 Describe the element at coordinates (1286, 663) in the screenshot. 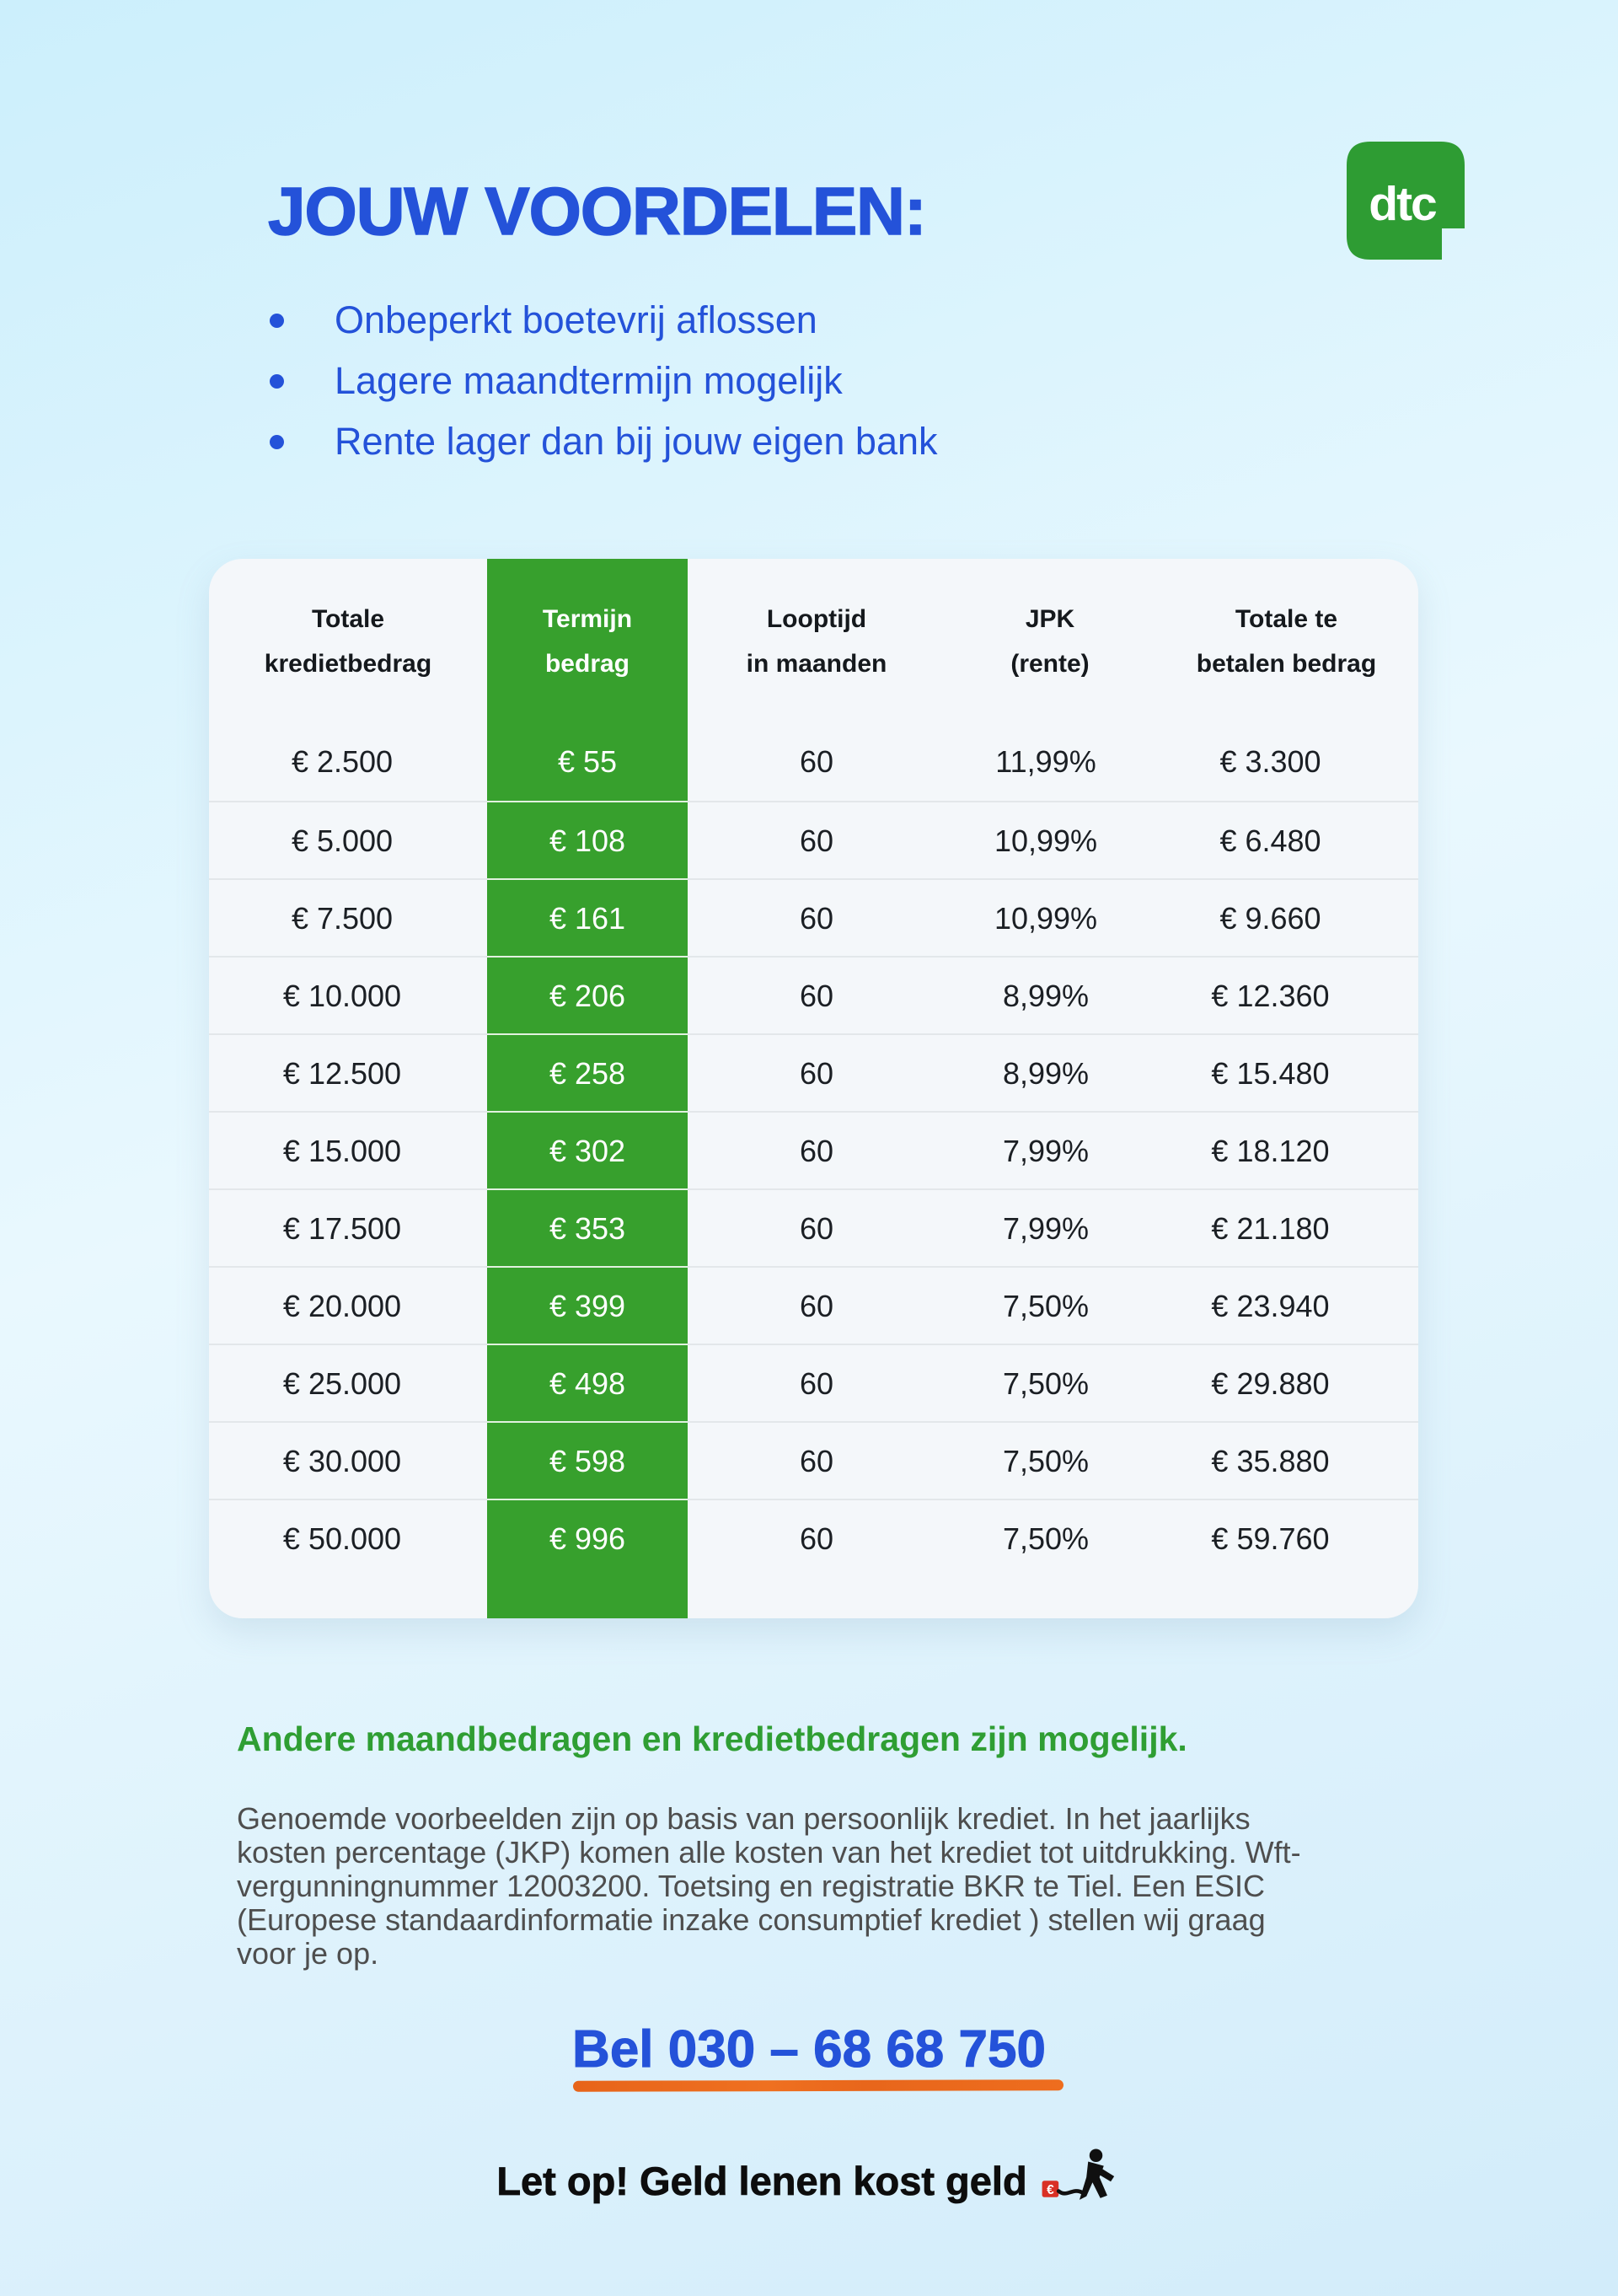

I see `col-header-line: betalen bedrag` at that location.